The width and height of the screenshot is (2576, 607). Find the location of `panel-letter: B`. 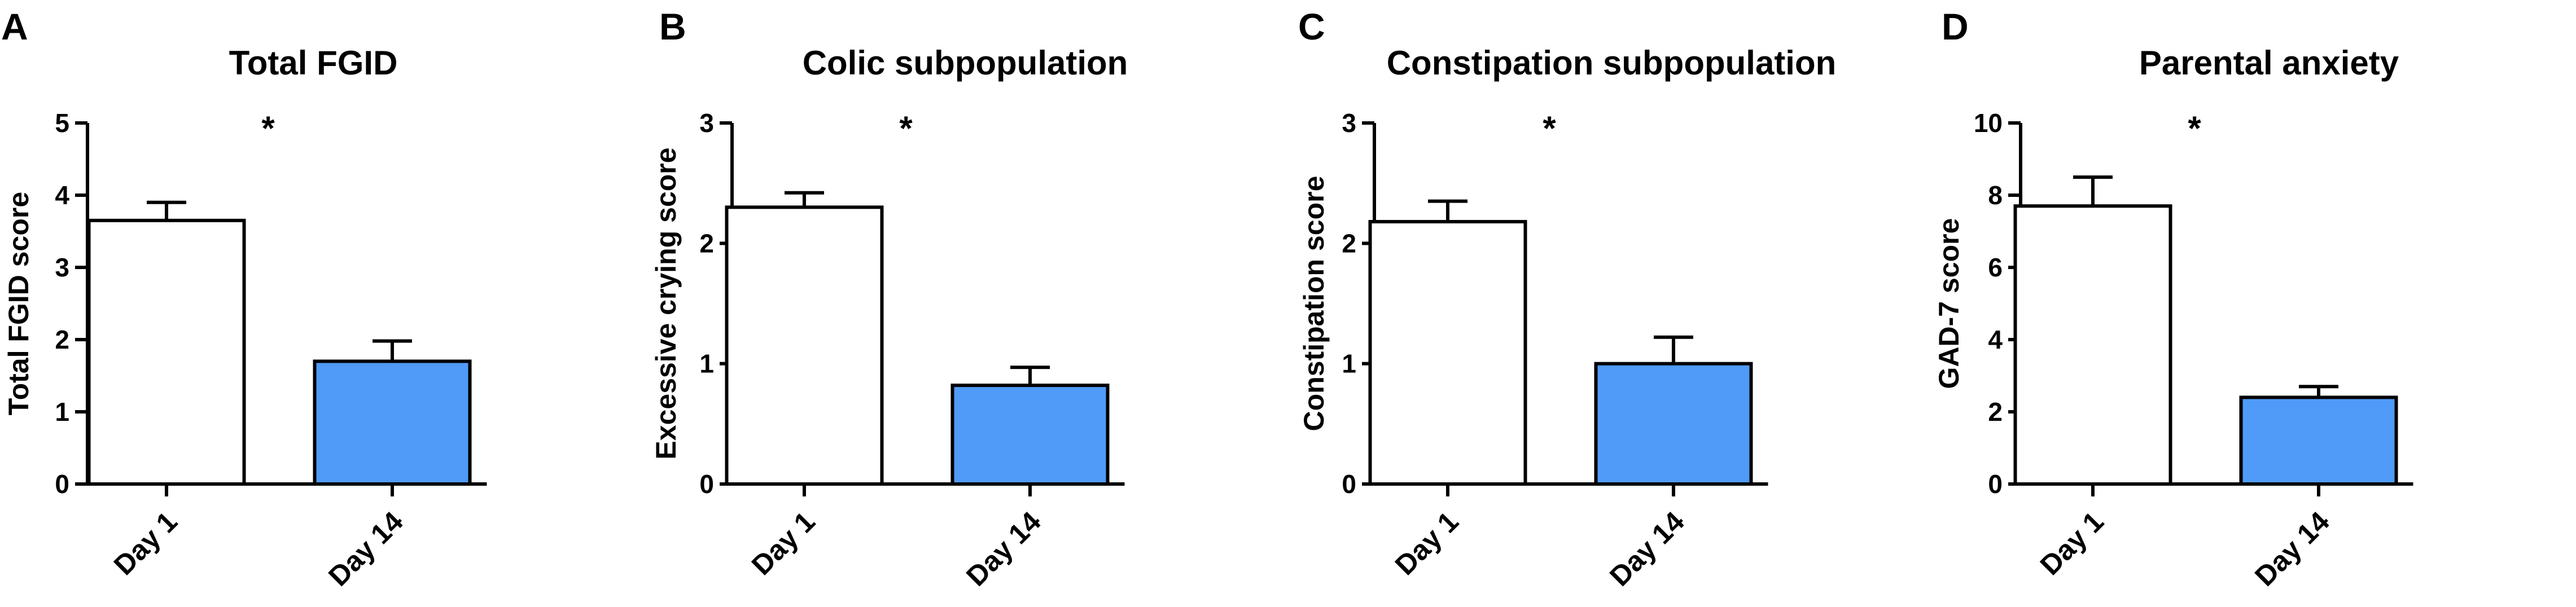

panel-letter: B is located at coordinates (672, 26).